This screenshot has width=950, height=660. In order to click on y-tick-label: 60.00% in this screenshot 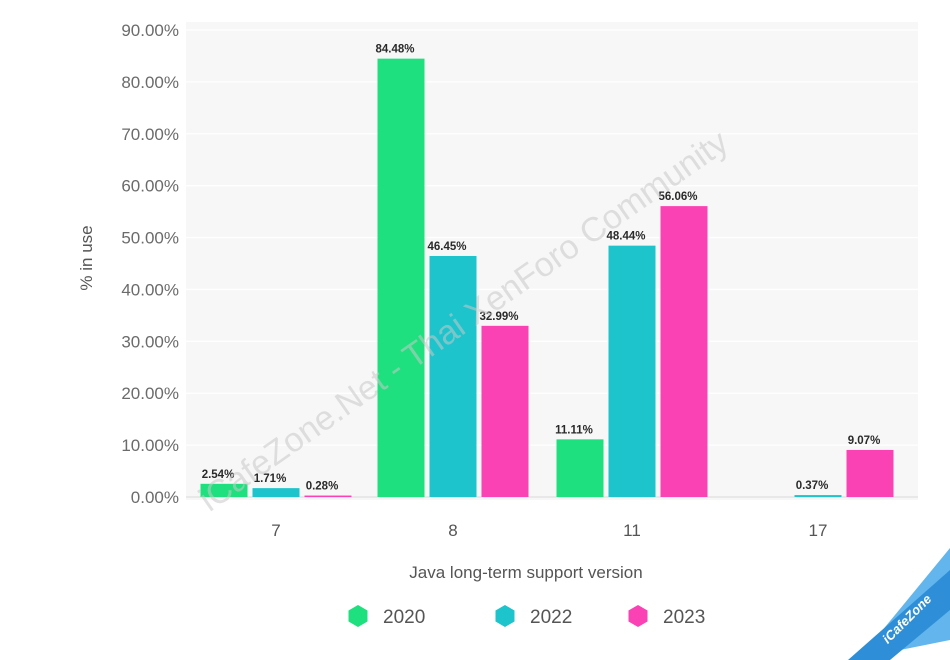, I will do `click(150, 186)`.